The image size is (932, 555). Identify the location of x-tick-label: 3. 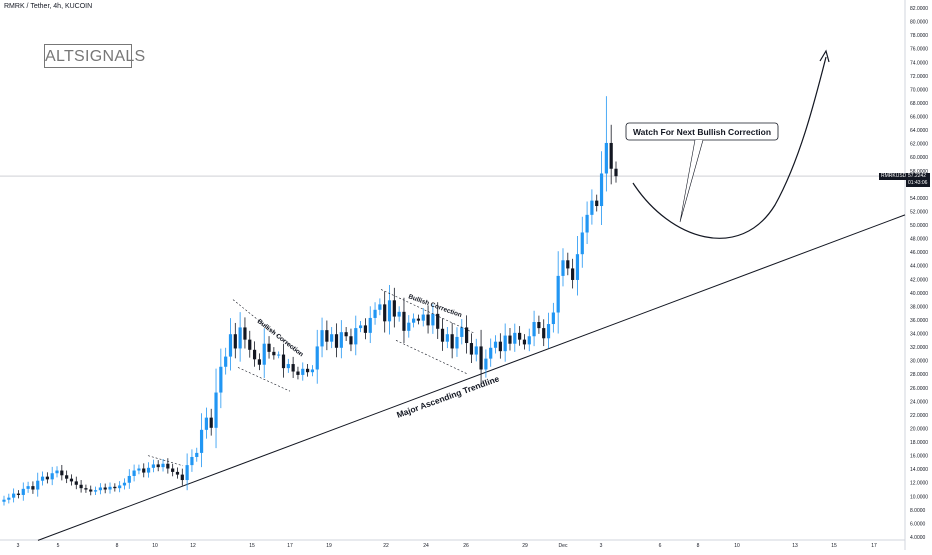
(18, 546).